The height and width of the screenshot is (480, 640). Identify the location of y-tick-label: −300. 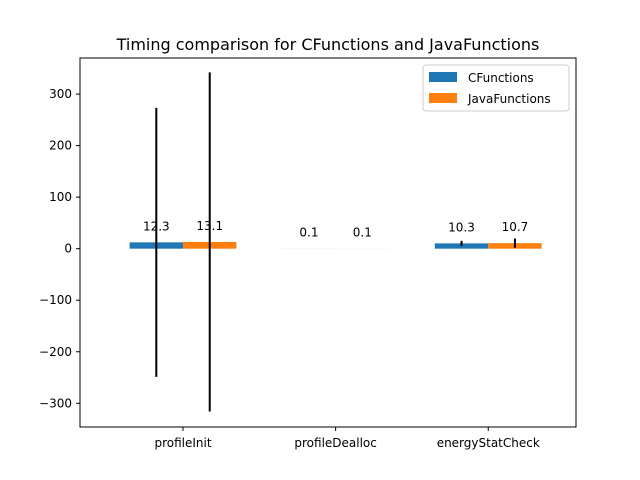
(55, 403).